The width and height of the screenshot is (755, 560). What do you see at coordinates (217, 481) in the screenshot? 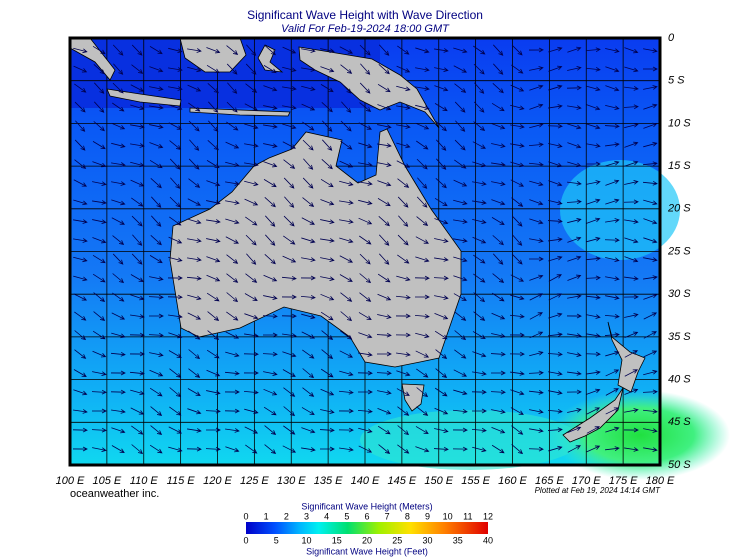
I see `longitude-label: 120 E` at bounding box center [217, 481].